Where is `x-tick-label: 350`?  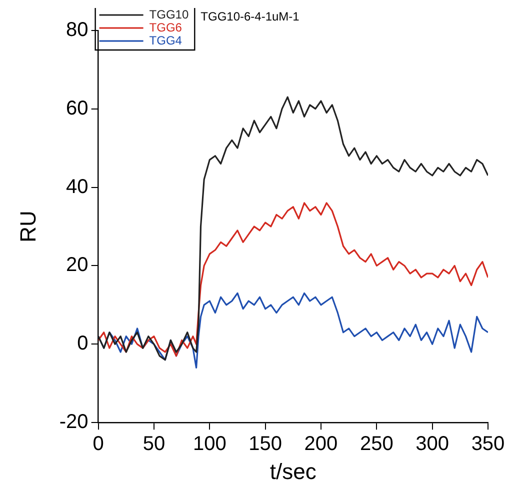
x-tick-label: 350 is located at coordinates (488, 444).